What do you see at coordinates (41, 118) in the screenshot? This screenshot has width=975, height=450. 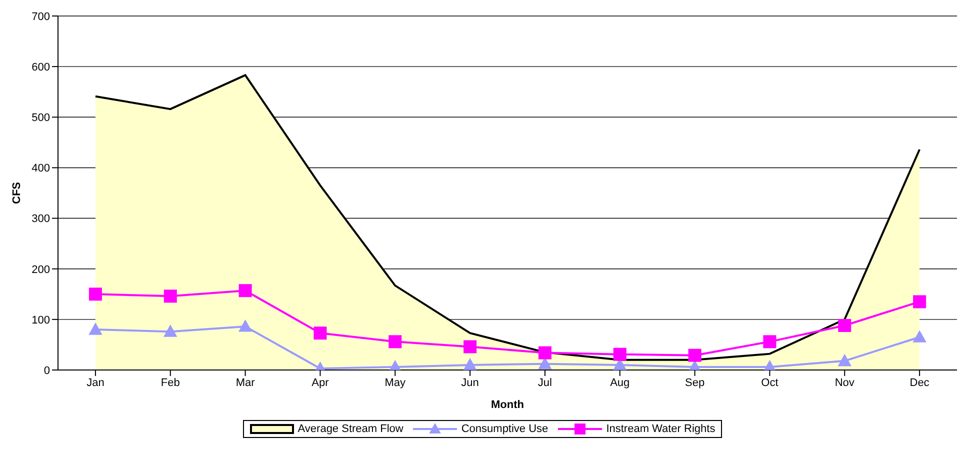 I see `y-tick-label: 500` at bounding box center [41, 118].